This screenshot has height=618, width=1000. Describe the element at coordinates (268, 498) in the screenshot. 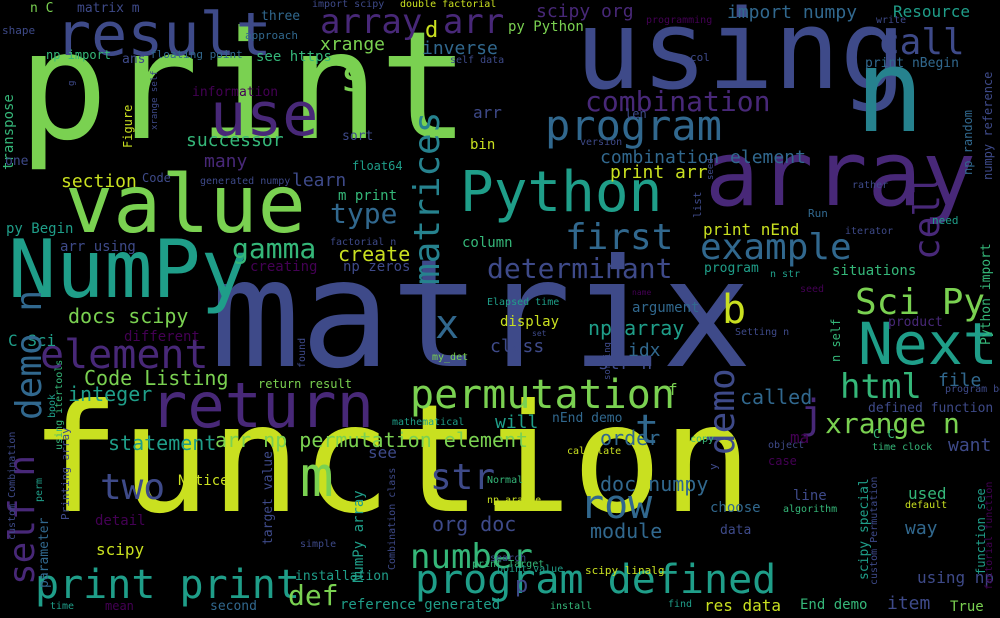

I see `cloud-word: target value` at that location.